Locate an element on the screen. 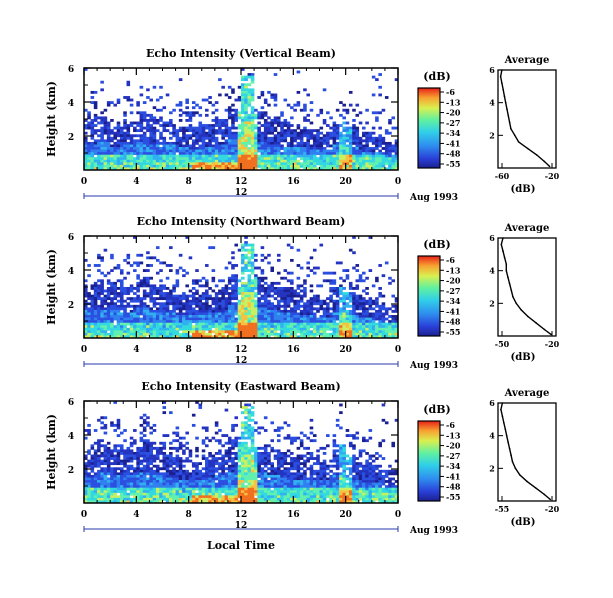 The image size is (613, 598). profile-point is located at coordinates (516, 303).